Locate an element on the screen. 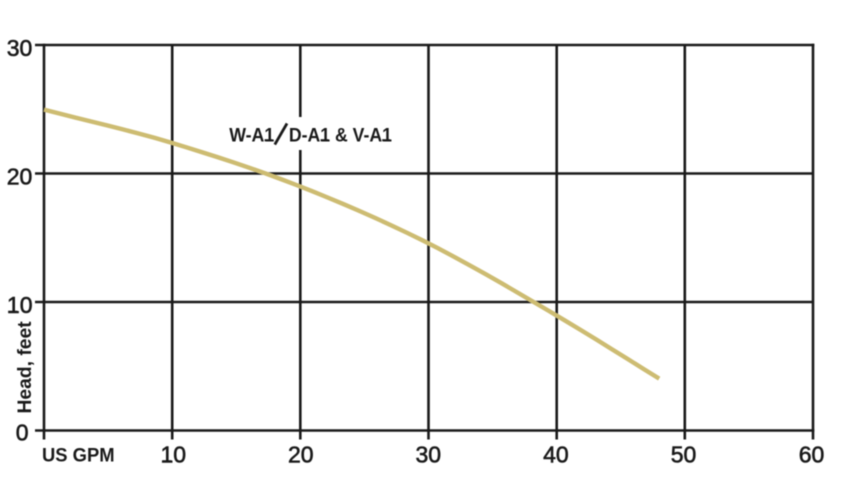 The width and height of the screenshot is (850, 500). svg-text: 40 is located at coordinates (556, 455).